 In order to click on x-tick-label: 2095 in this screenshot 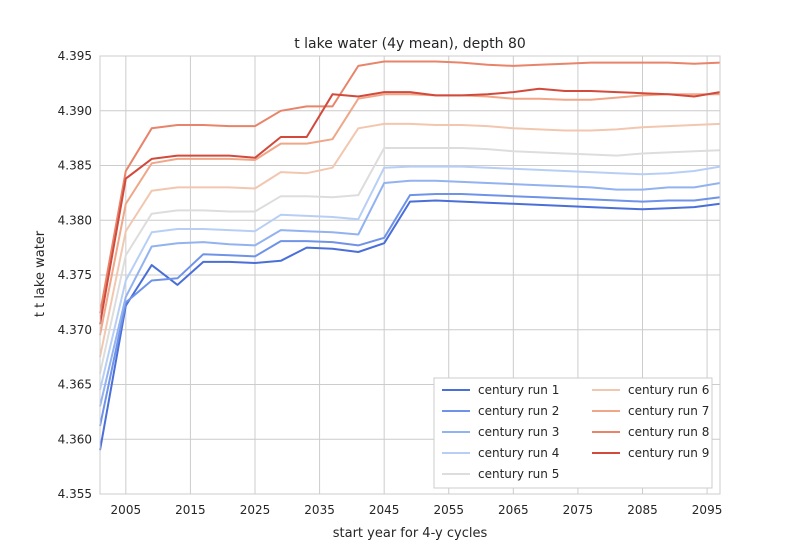, I will do `click(707, 510)`.